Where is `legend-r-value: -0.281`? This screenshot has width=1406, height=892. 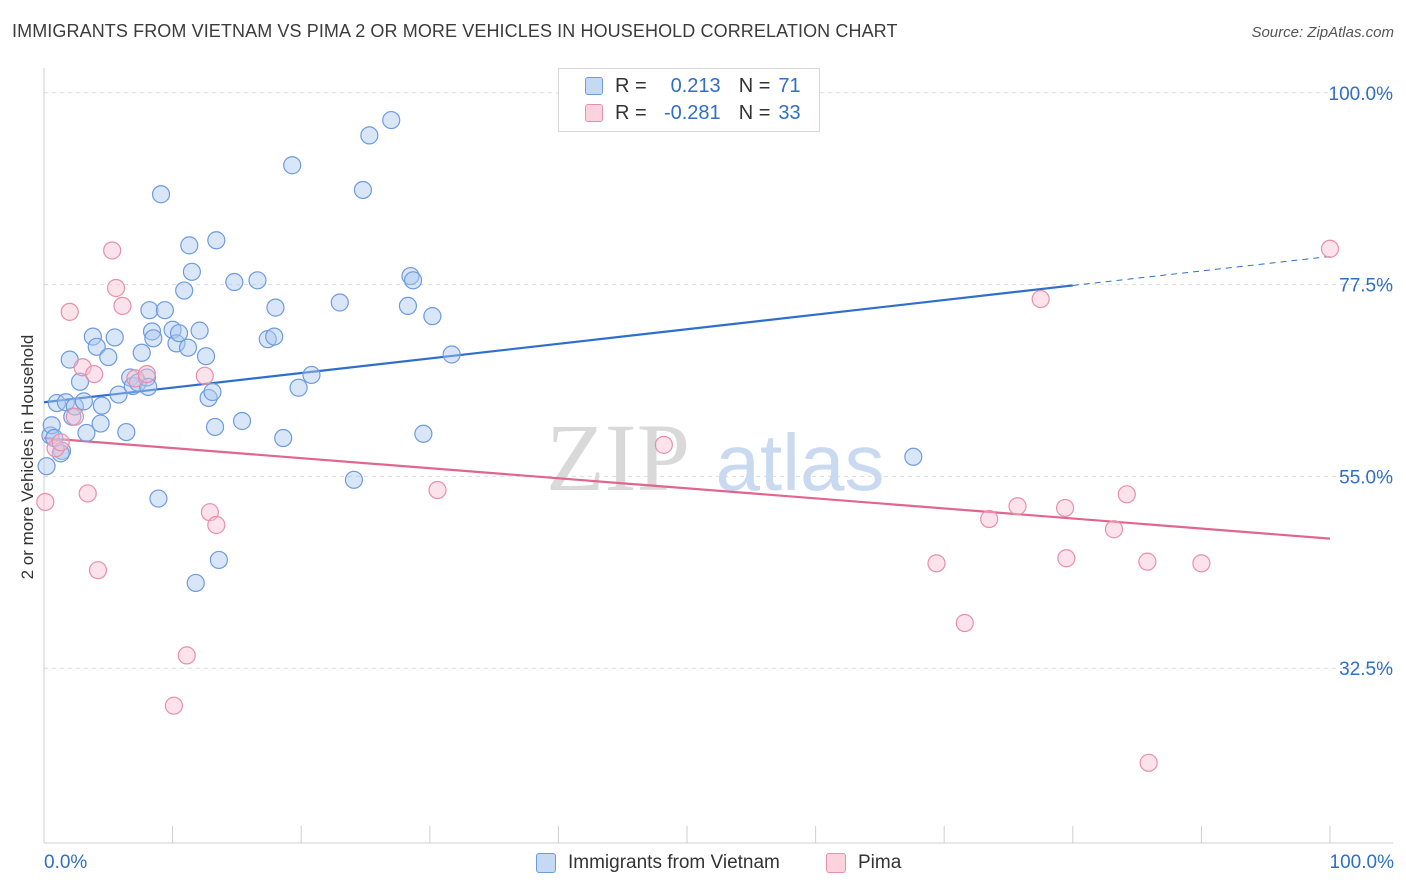 legend-r-value: -0.281 is located at coordinates (692, 112).